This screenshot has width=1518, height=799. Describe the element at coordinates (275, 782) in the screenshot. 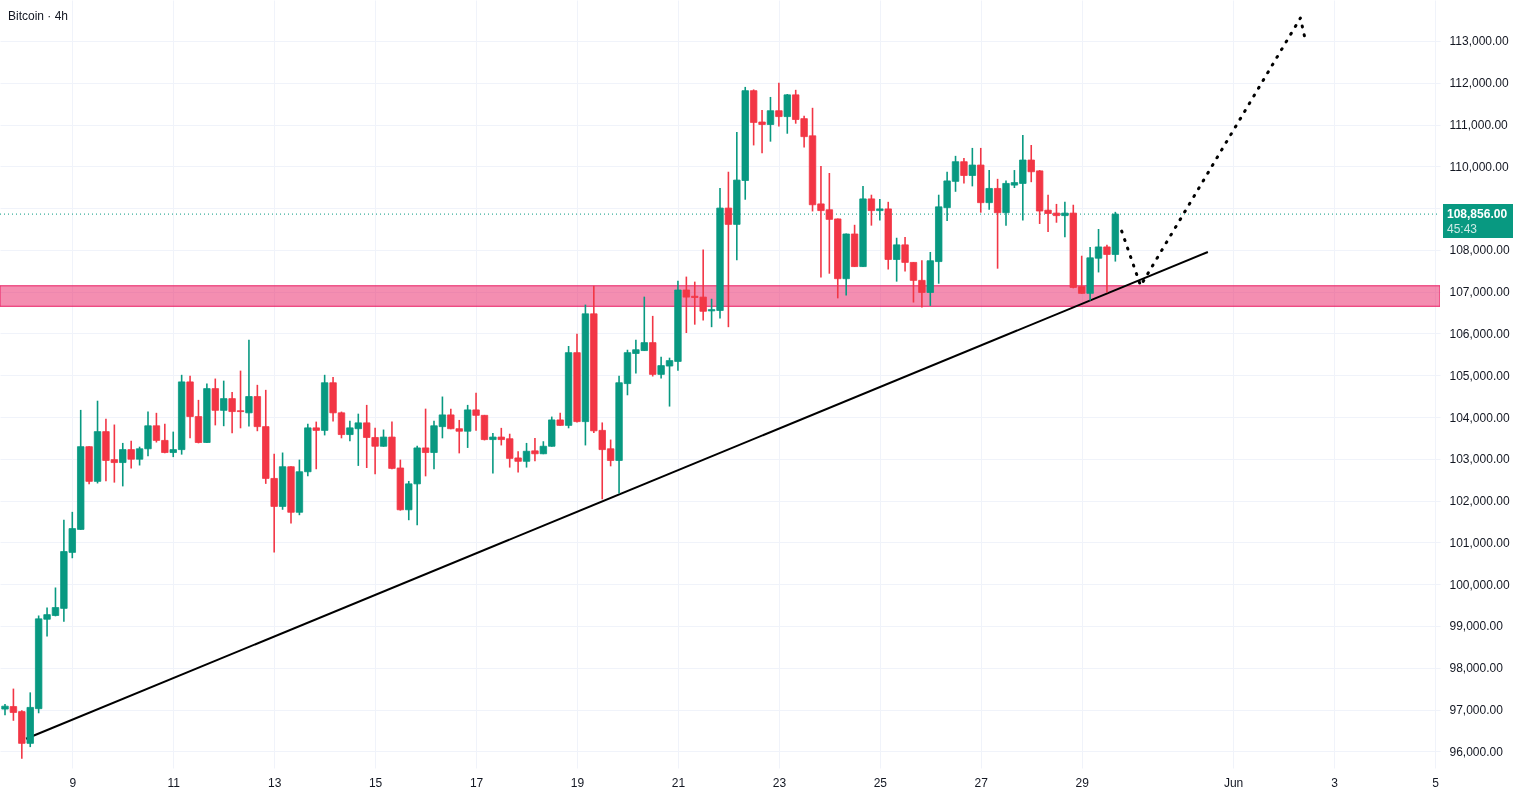

I see `x-tick-label: 13` at that location.